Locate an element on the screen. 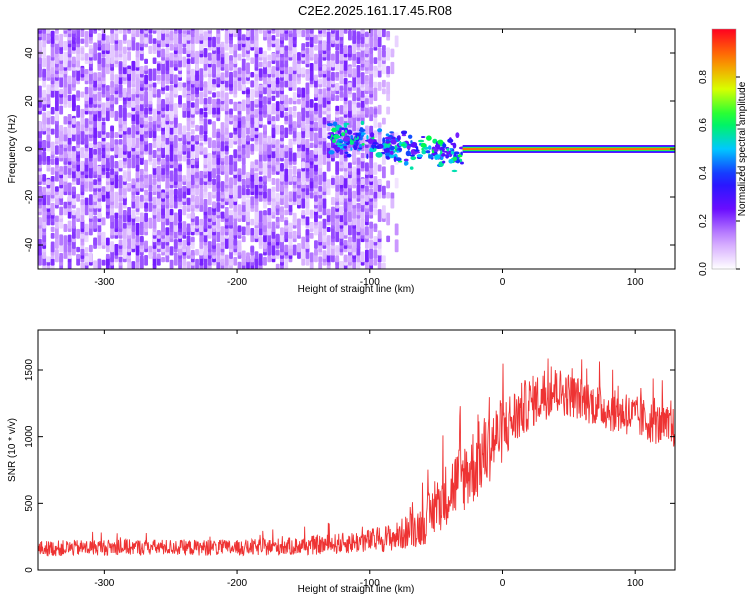  snr-x-tick-label: -300 is located at coordinates (104, 583).